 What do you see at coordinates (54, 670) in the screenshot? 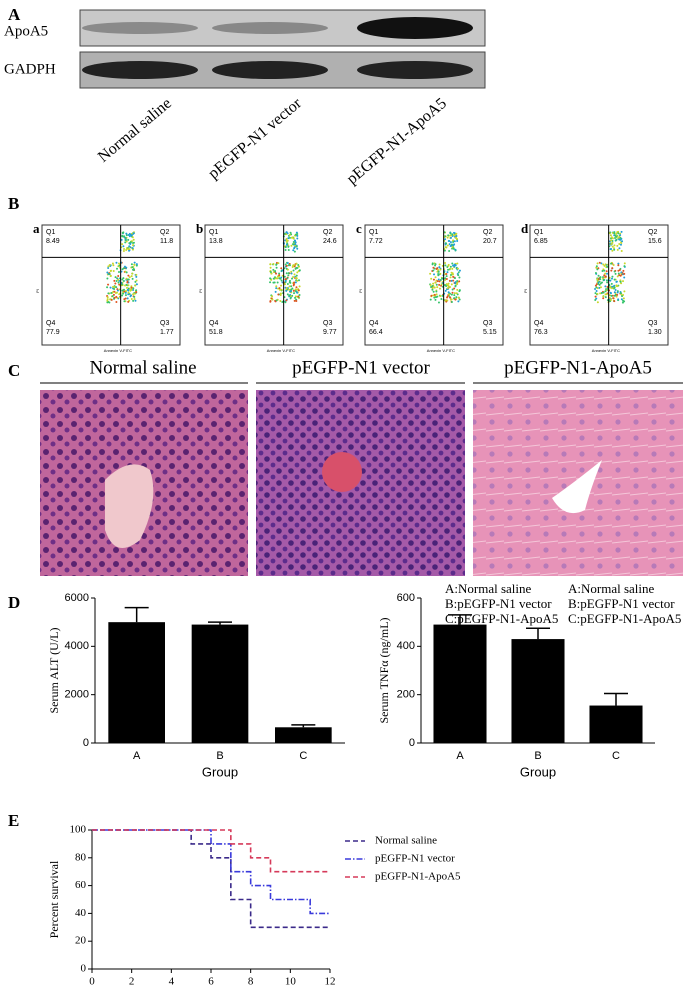
I see `y-axis-label: Serum ALT (U/L)` at bounding box center [54, 670].